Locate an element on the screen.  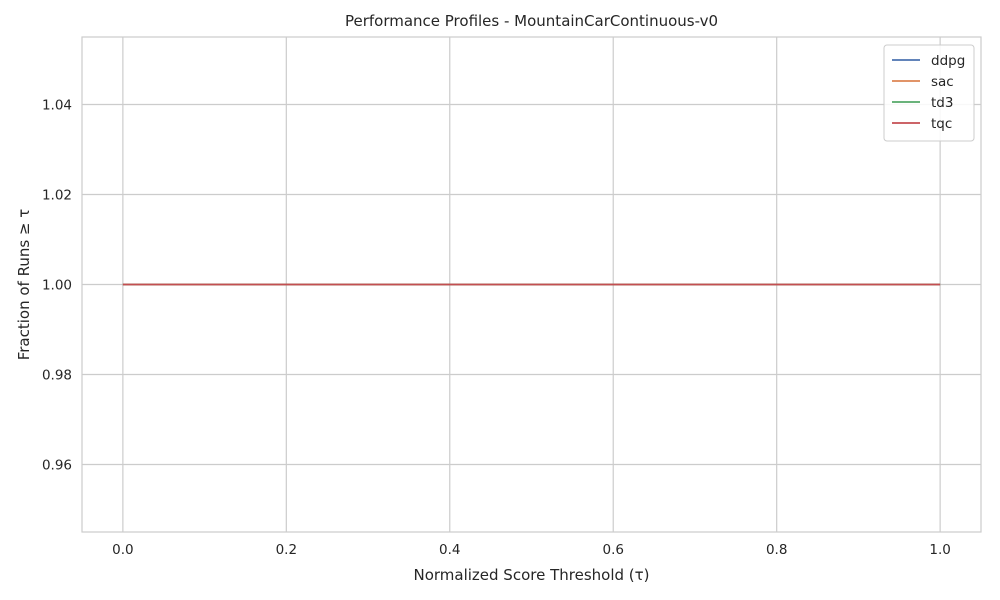
legend-item-tqc: tqc is located at coordinates (922, 124).